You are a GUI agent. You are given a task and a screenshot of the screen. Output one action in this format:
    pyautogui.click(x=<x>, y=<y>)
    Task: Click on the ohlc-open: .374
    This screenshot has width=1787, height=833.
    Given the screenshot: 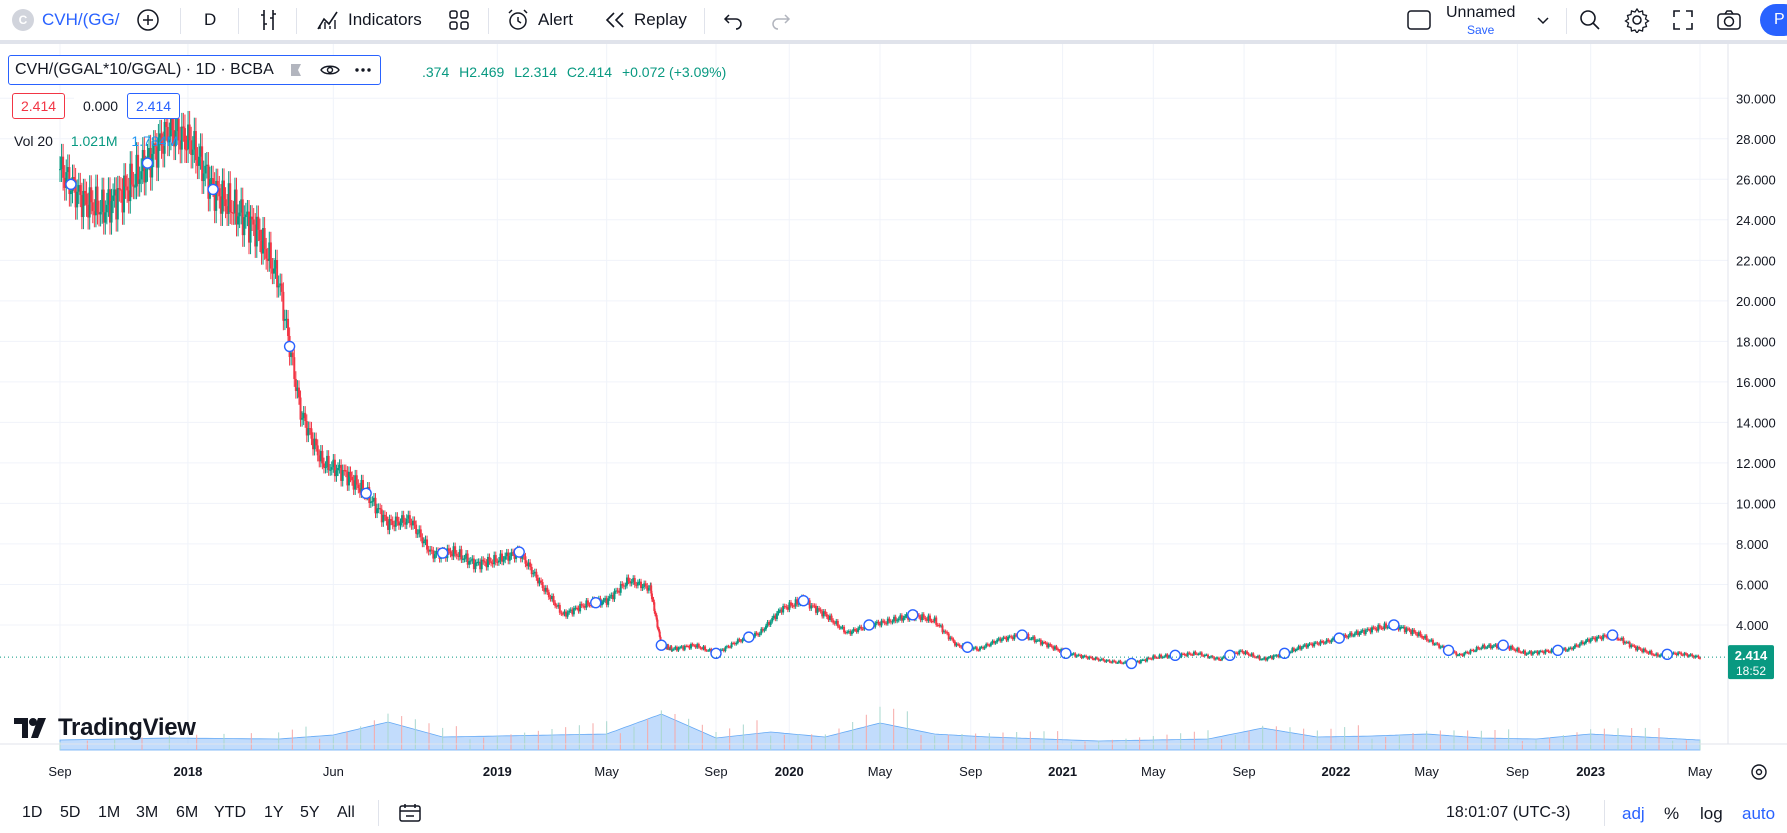 What is the action you would take?
    pyautogui.click(x=436, y=72)
    